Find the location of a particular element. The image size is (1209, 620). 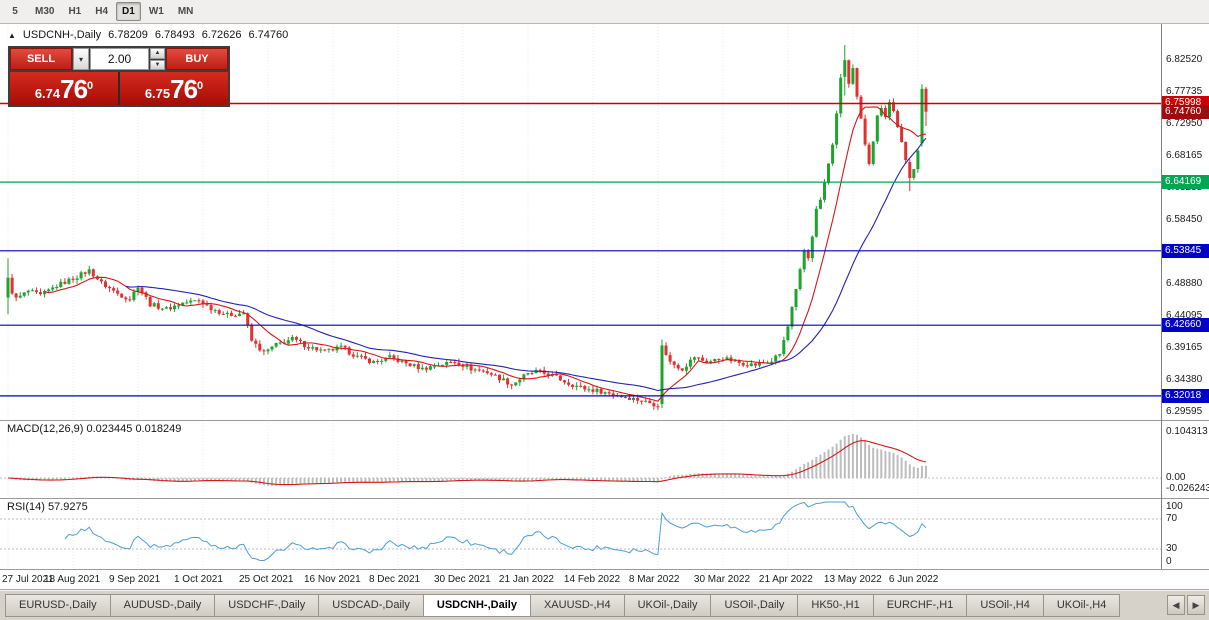

rsi-scale-label: 0 is located at coordinates (1169, 561).